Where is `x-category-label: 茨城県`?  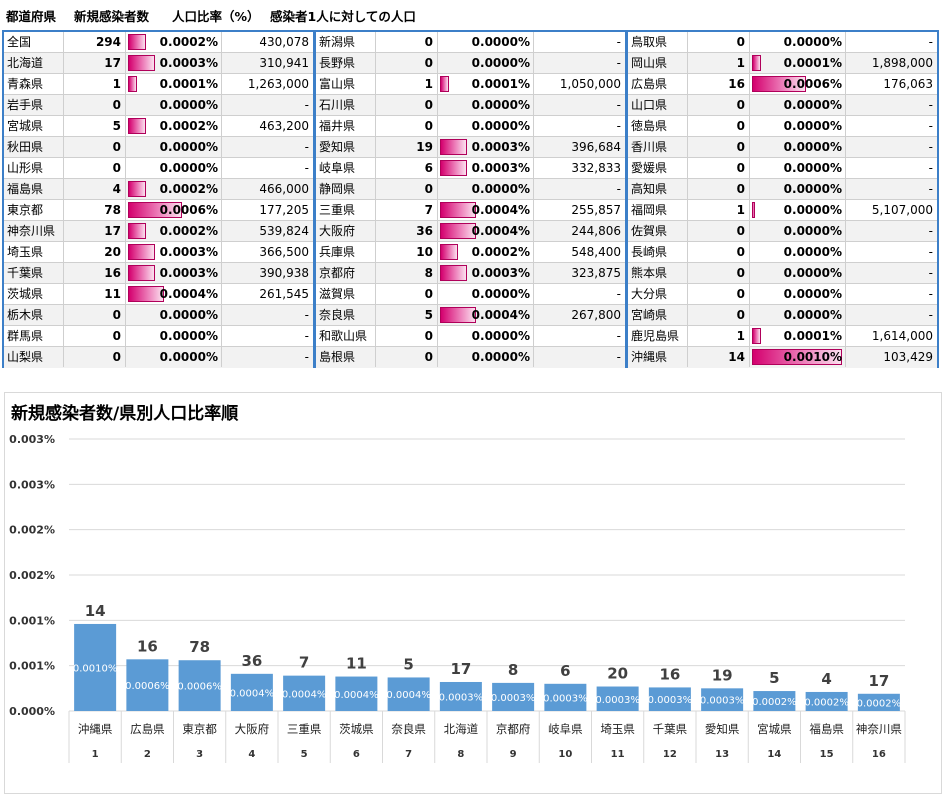 x-category-label: 茨城県 is located at coordinates (356, 729).